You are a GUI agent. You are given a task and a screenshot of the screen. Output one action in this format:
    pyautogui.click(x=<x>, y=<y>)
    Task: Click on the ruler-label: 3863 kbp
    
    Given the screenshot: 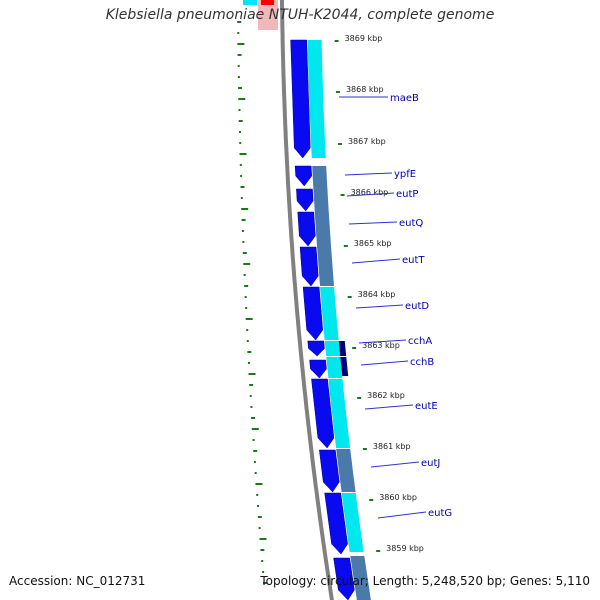 What is the action you would take?
    pyautogui.click(x=381, y=345)
    